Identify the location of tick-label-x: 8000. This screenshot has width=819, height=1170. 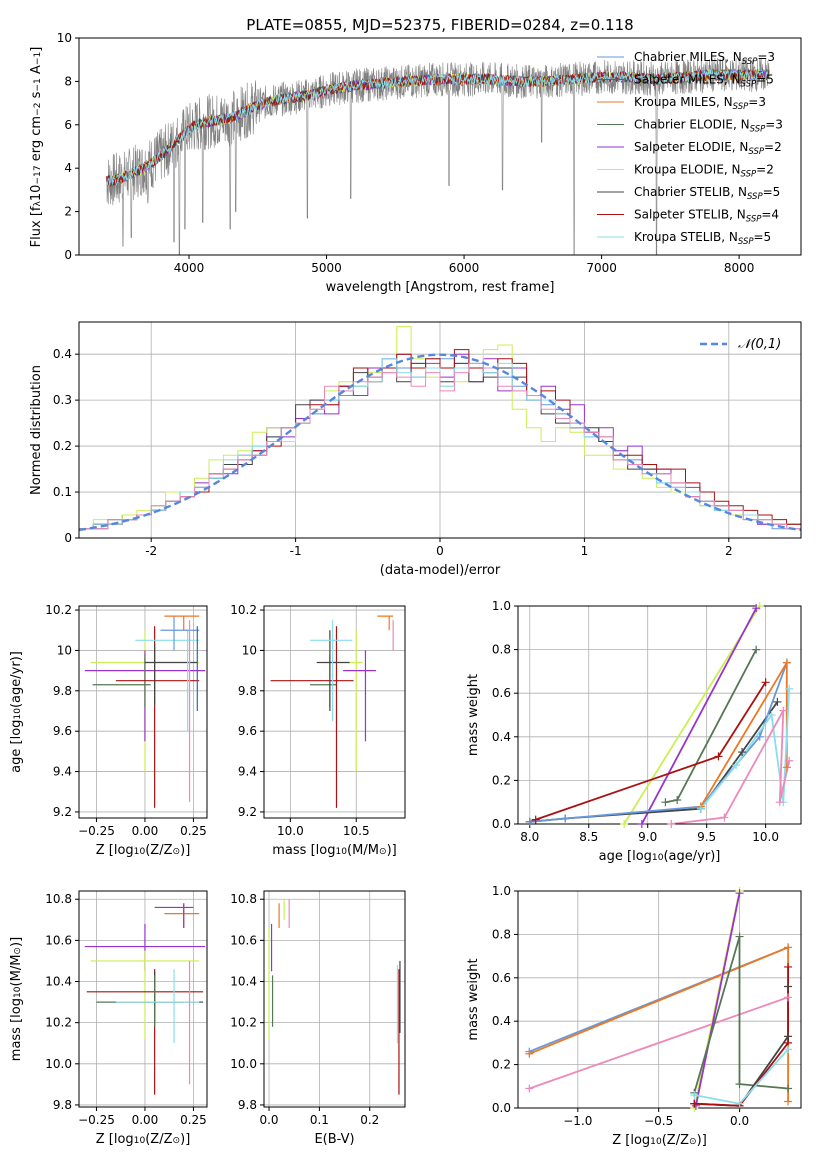
(739, 268).